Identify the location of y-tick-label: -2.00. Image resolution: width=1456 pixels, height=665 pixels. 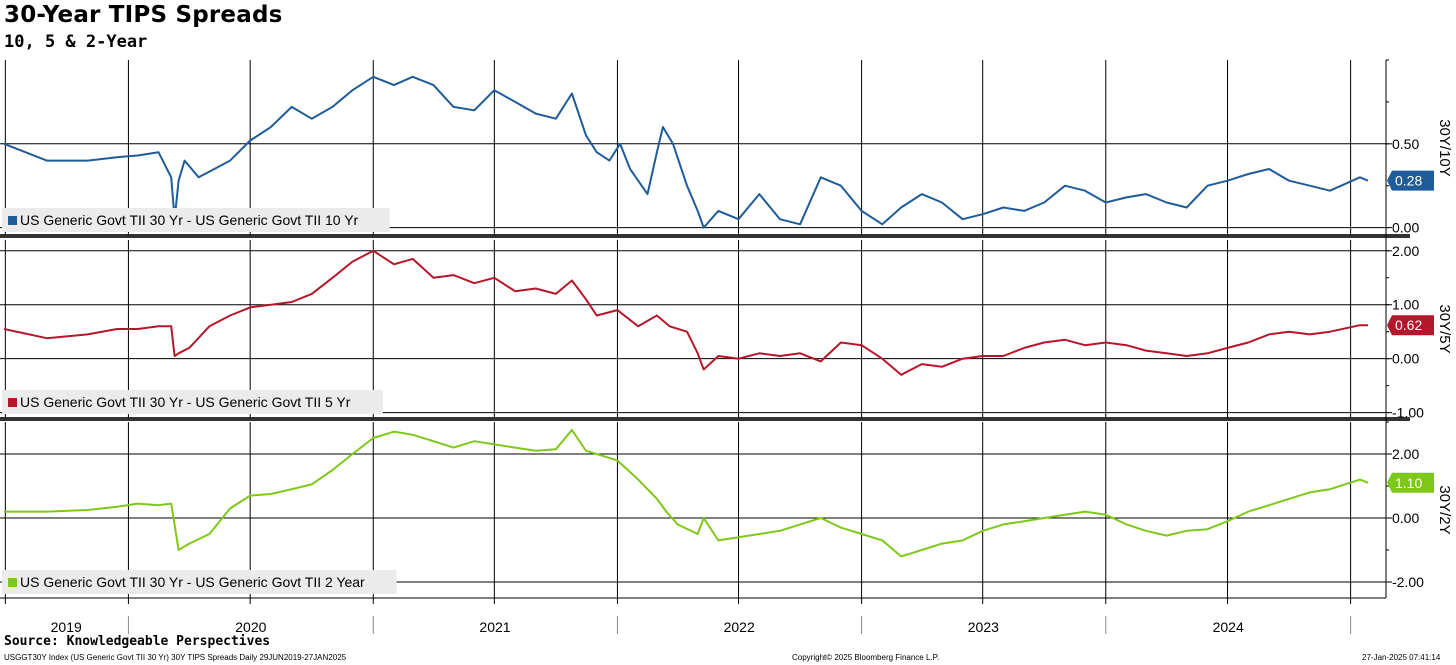
(1408, 582).